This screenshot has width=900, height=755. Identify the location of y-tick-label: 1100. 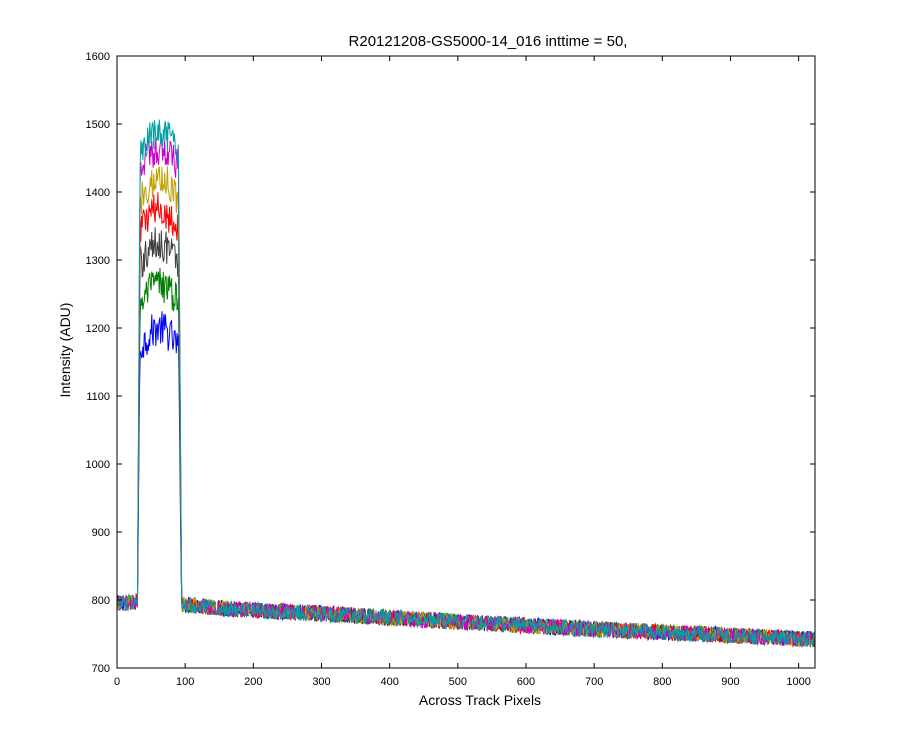
(98, 397).